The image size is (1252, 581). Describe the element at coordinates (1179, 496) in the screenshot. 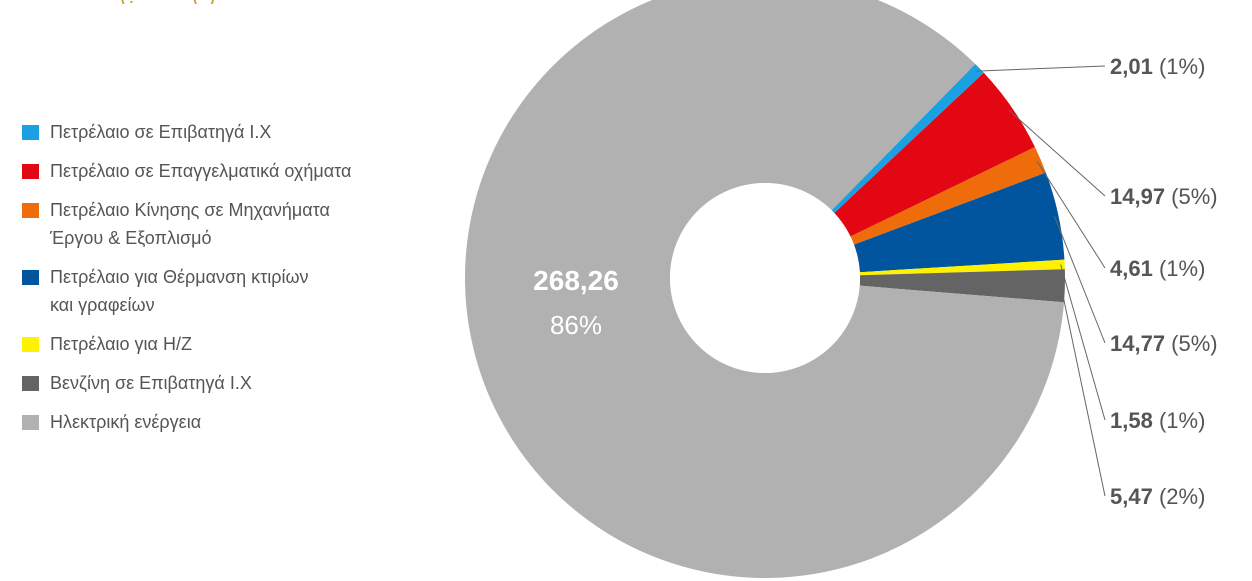

I see `callout-percent: (2%)` at that location.